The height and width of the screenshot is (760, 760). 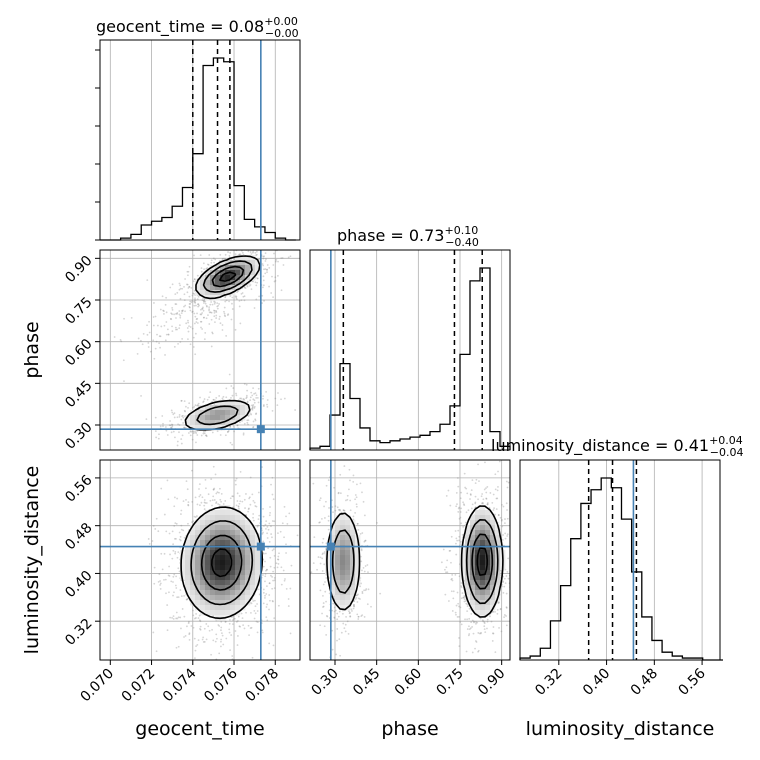 I want to click on x-tick-label: 0.078, so click(x=262, y=686).